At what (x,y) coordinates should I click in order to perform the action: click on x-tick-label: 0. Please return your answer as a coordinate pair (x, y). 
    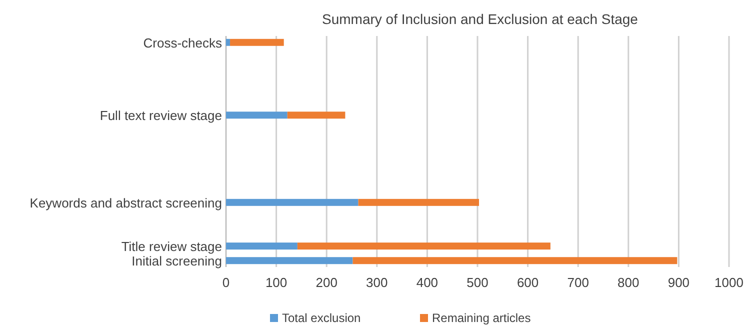
    Looking at the image, I should click on (226, 282).